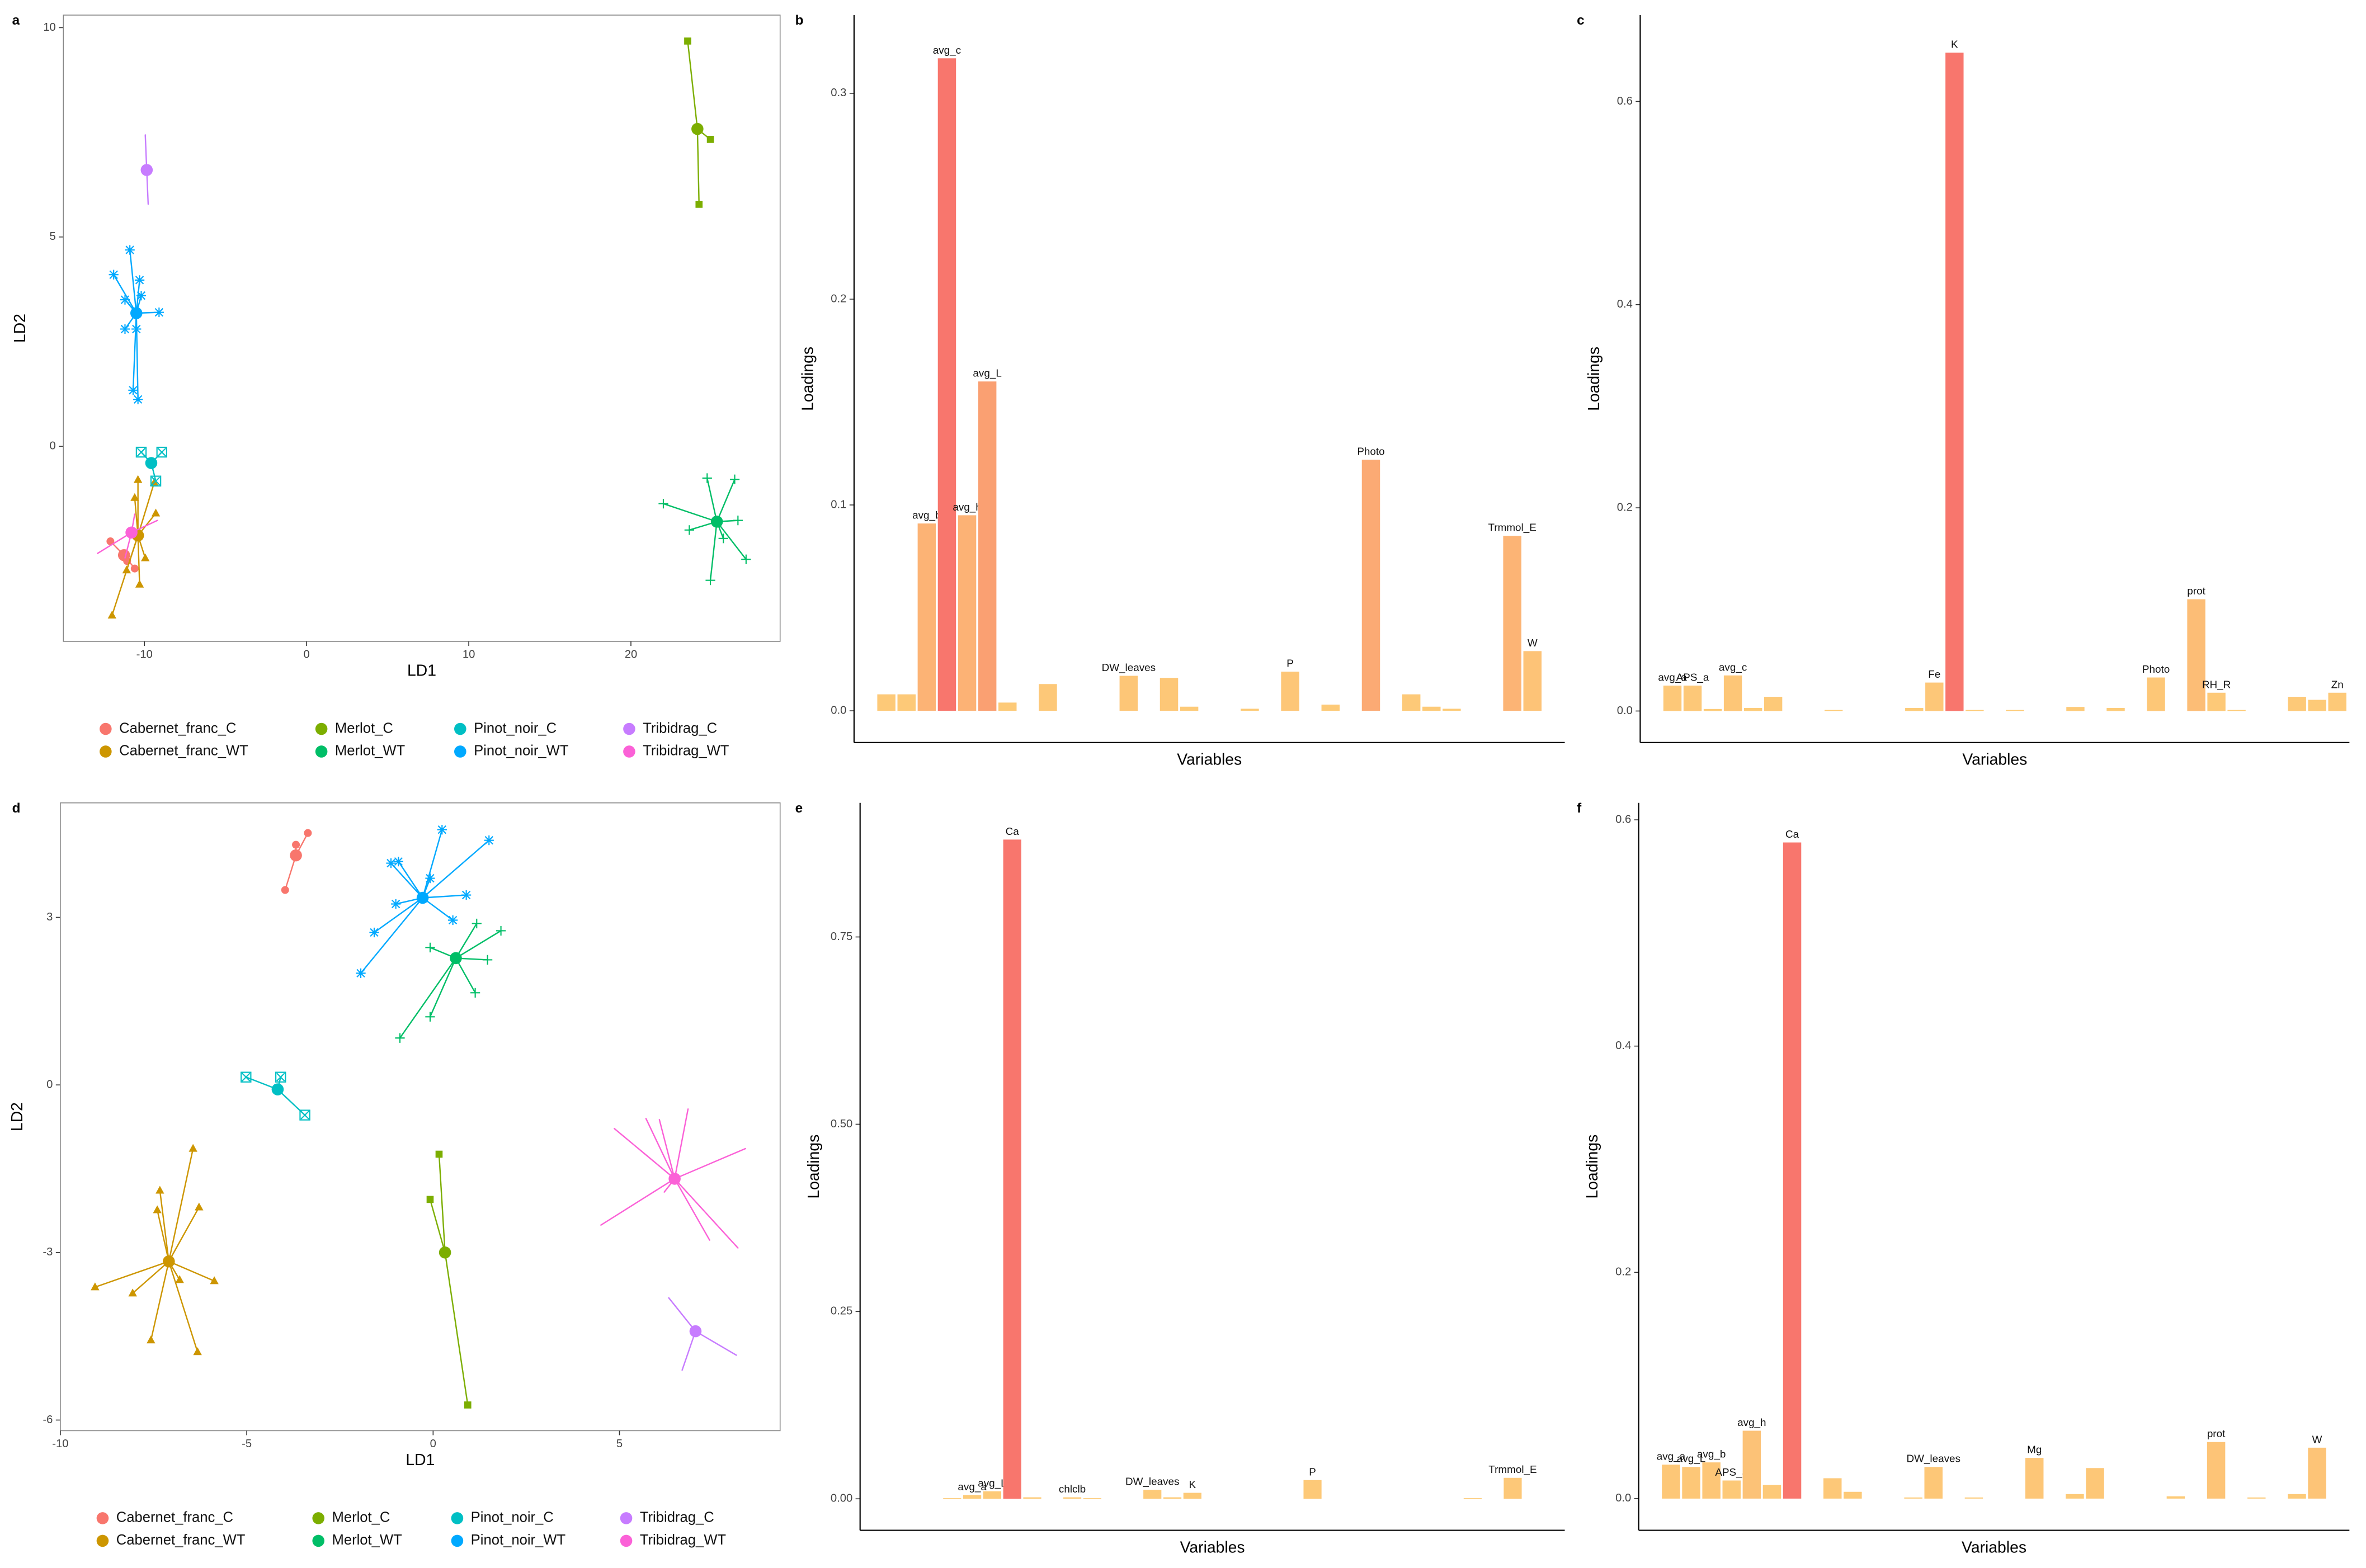 The height and width of the screenshot is (1568, 2366). I want to click on bar-label: chlclb, so click(1072, 1489).